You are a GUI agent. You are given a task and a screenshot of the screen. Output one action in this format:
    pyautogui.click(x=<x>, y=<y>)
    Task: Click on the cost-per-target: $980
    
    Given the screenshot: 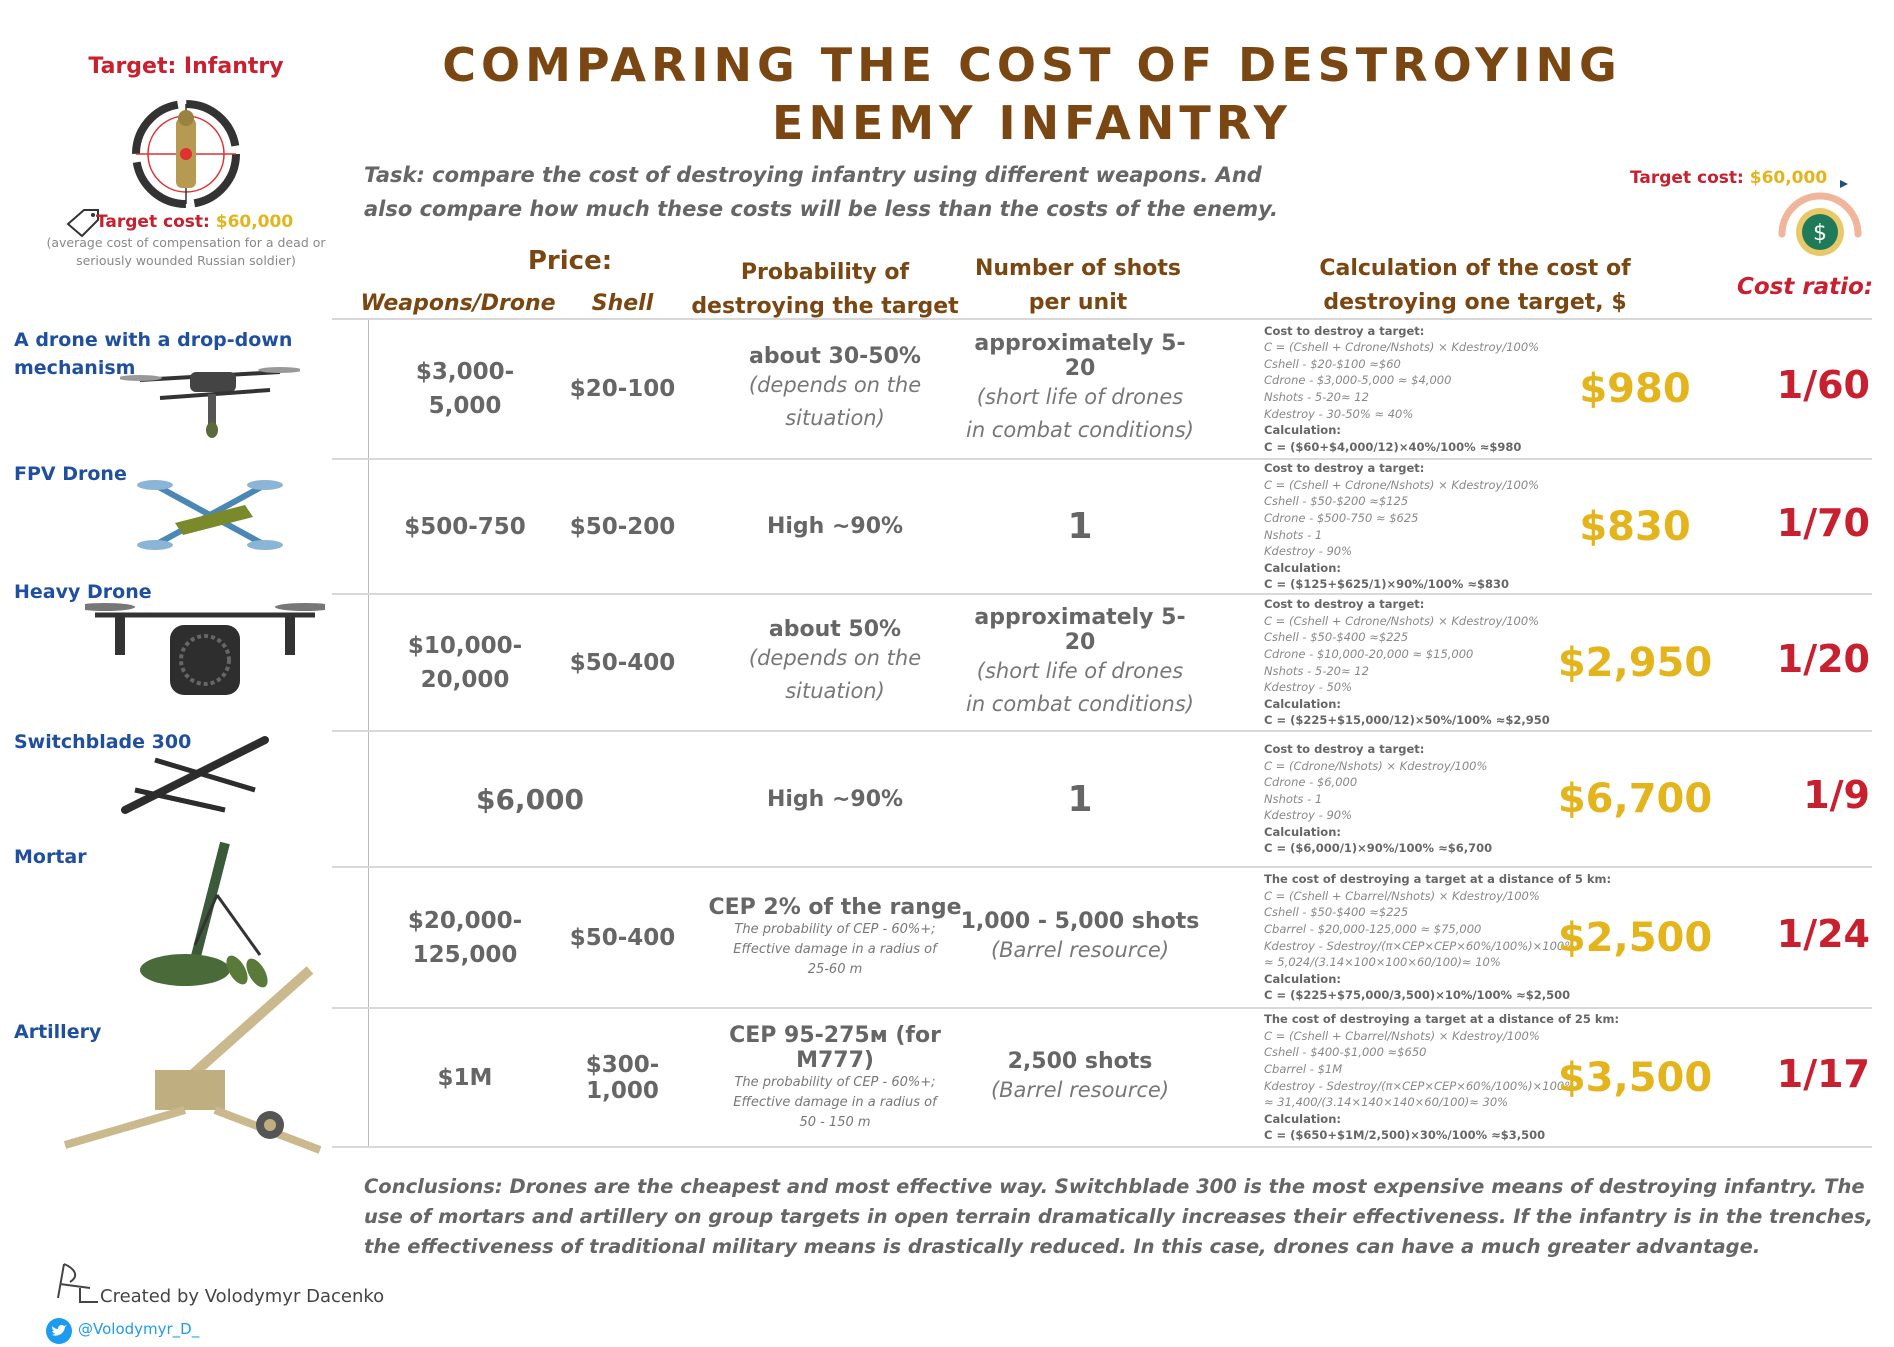 What is the action you would take?
    pyautogui.click(x=1635, y=389)
    